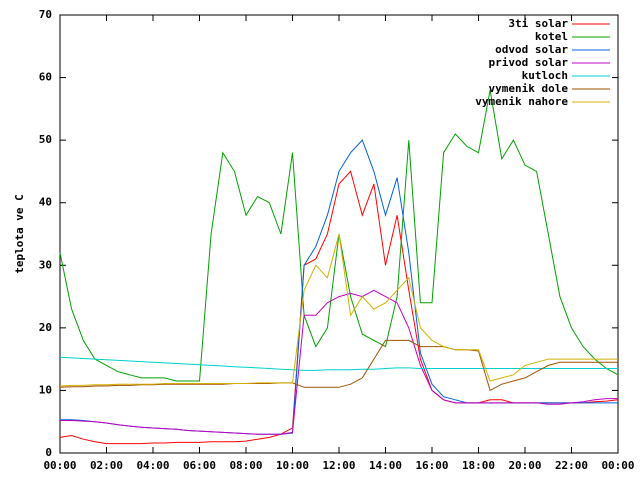  What do you see at coordinates (478, 465) in the screenshot?
I see `x-tick-label: 18:00` at bounding box center [478, 465].